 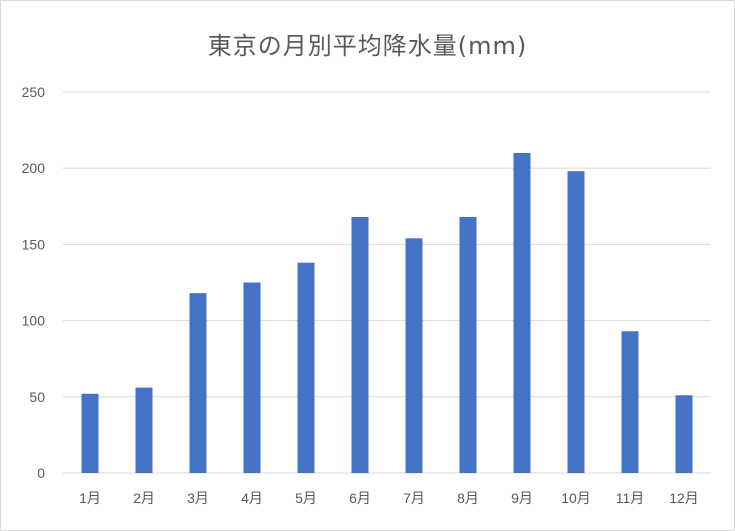 I want to click on y-tick-label: 150, so click(x=34, y=244).